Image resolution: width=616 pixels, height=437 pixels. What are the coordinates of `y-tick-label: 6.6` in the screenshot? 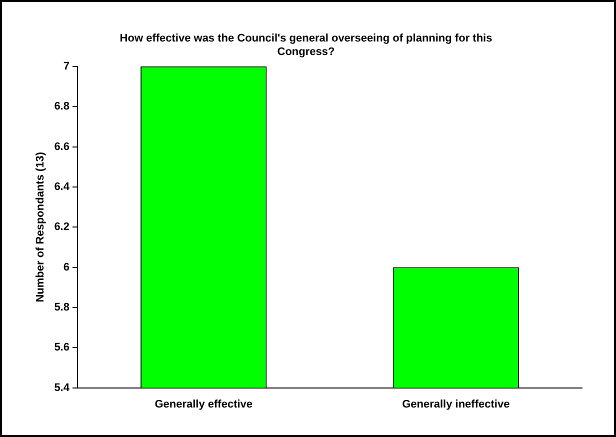 It's located at (62, 146).